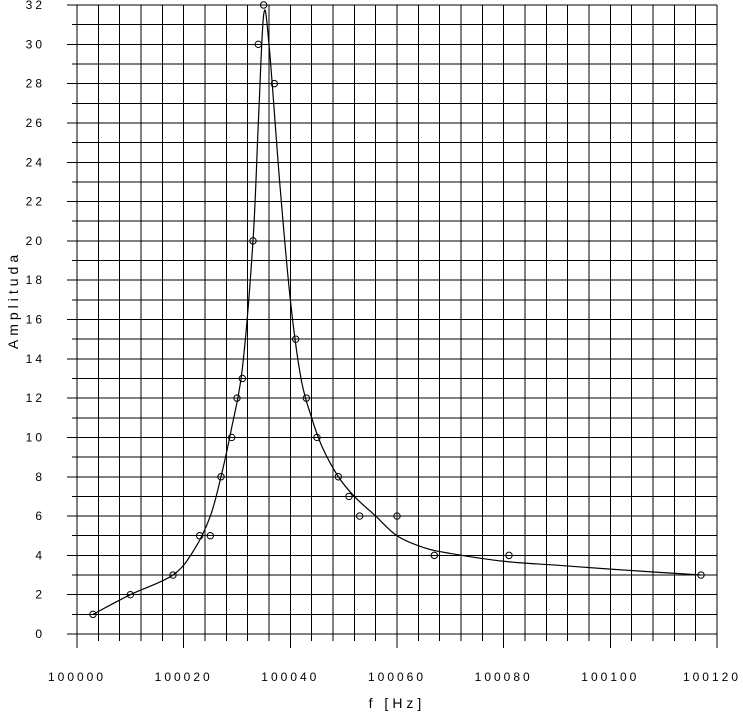  What do you see at coordinates (77, 677) in the screenshot?
I see `x-tick-label: 100000` at bounding box center [77, 677].